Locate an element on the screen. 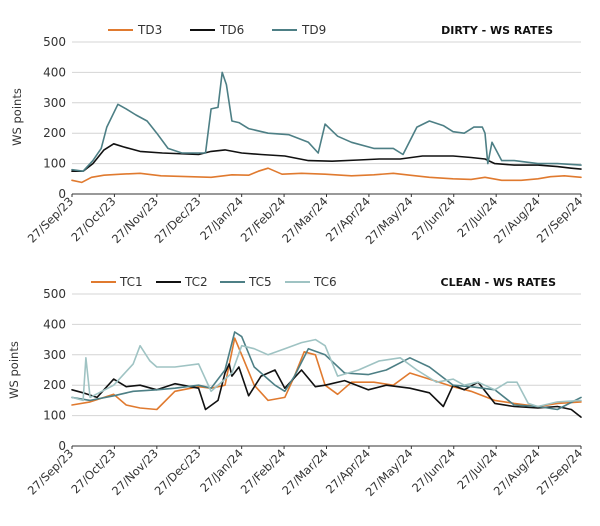 Image resolution: width=600 pixels, height=526 pixels. dirty-y-axis-label: WS points is located at coordinates (17, 117).